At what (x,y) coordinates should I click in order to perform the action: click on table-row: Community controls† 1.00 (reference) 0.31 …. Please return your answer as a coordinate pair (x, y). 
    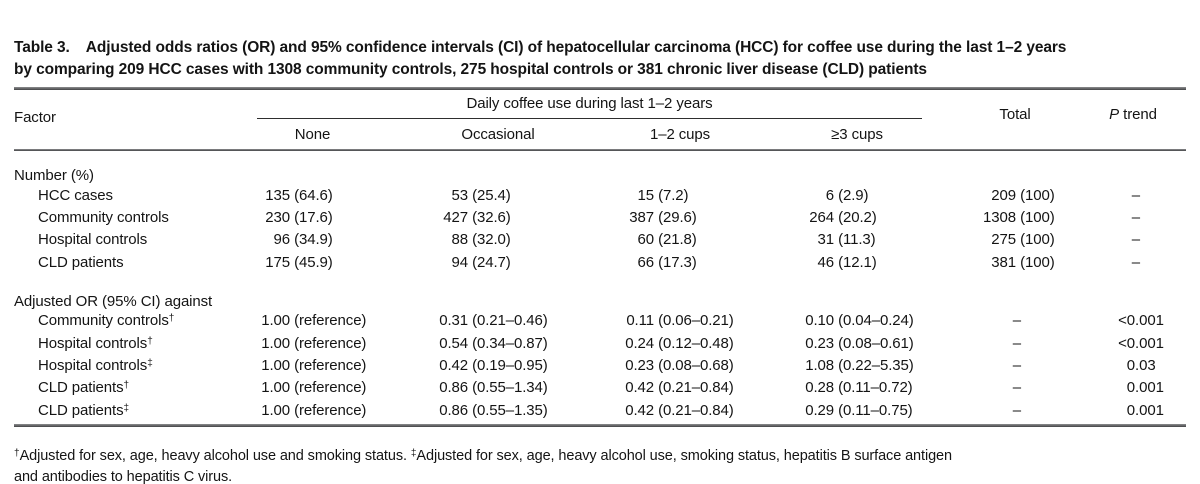
    Looking at the image, I should click on (600, 321).